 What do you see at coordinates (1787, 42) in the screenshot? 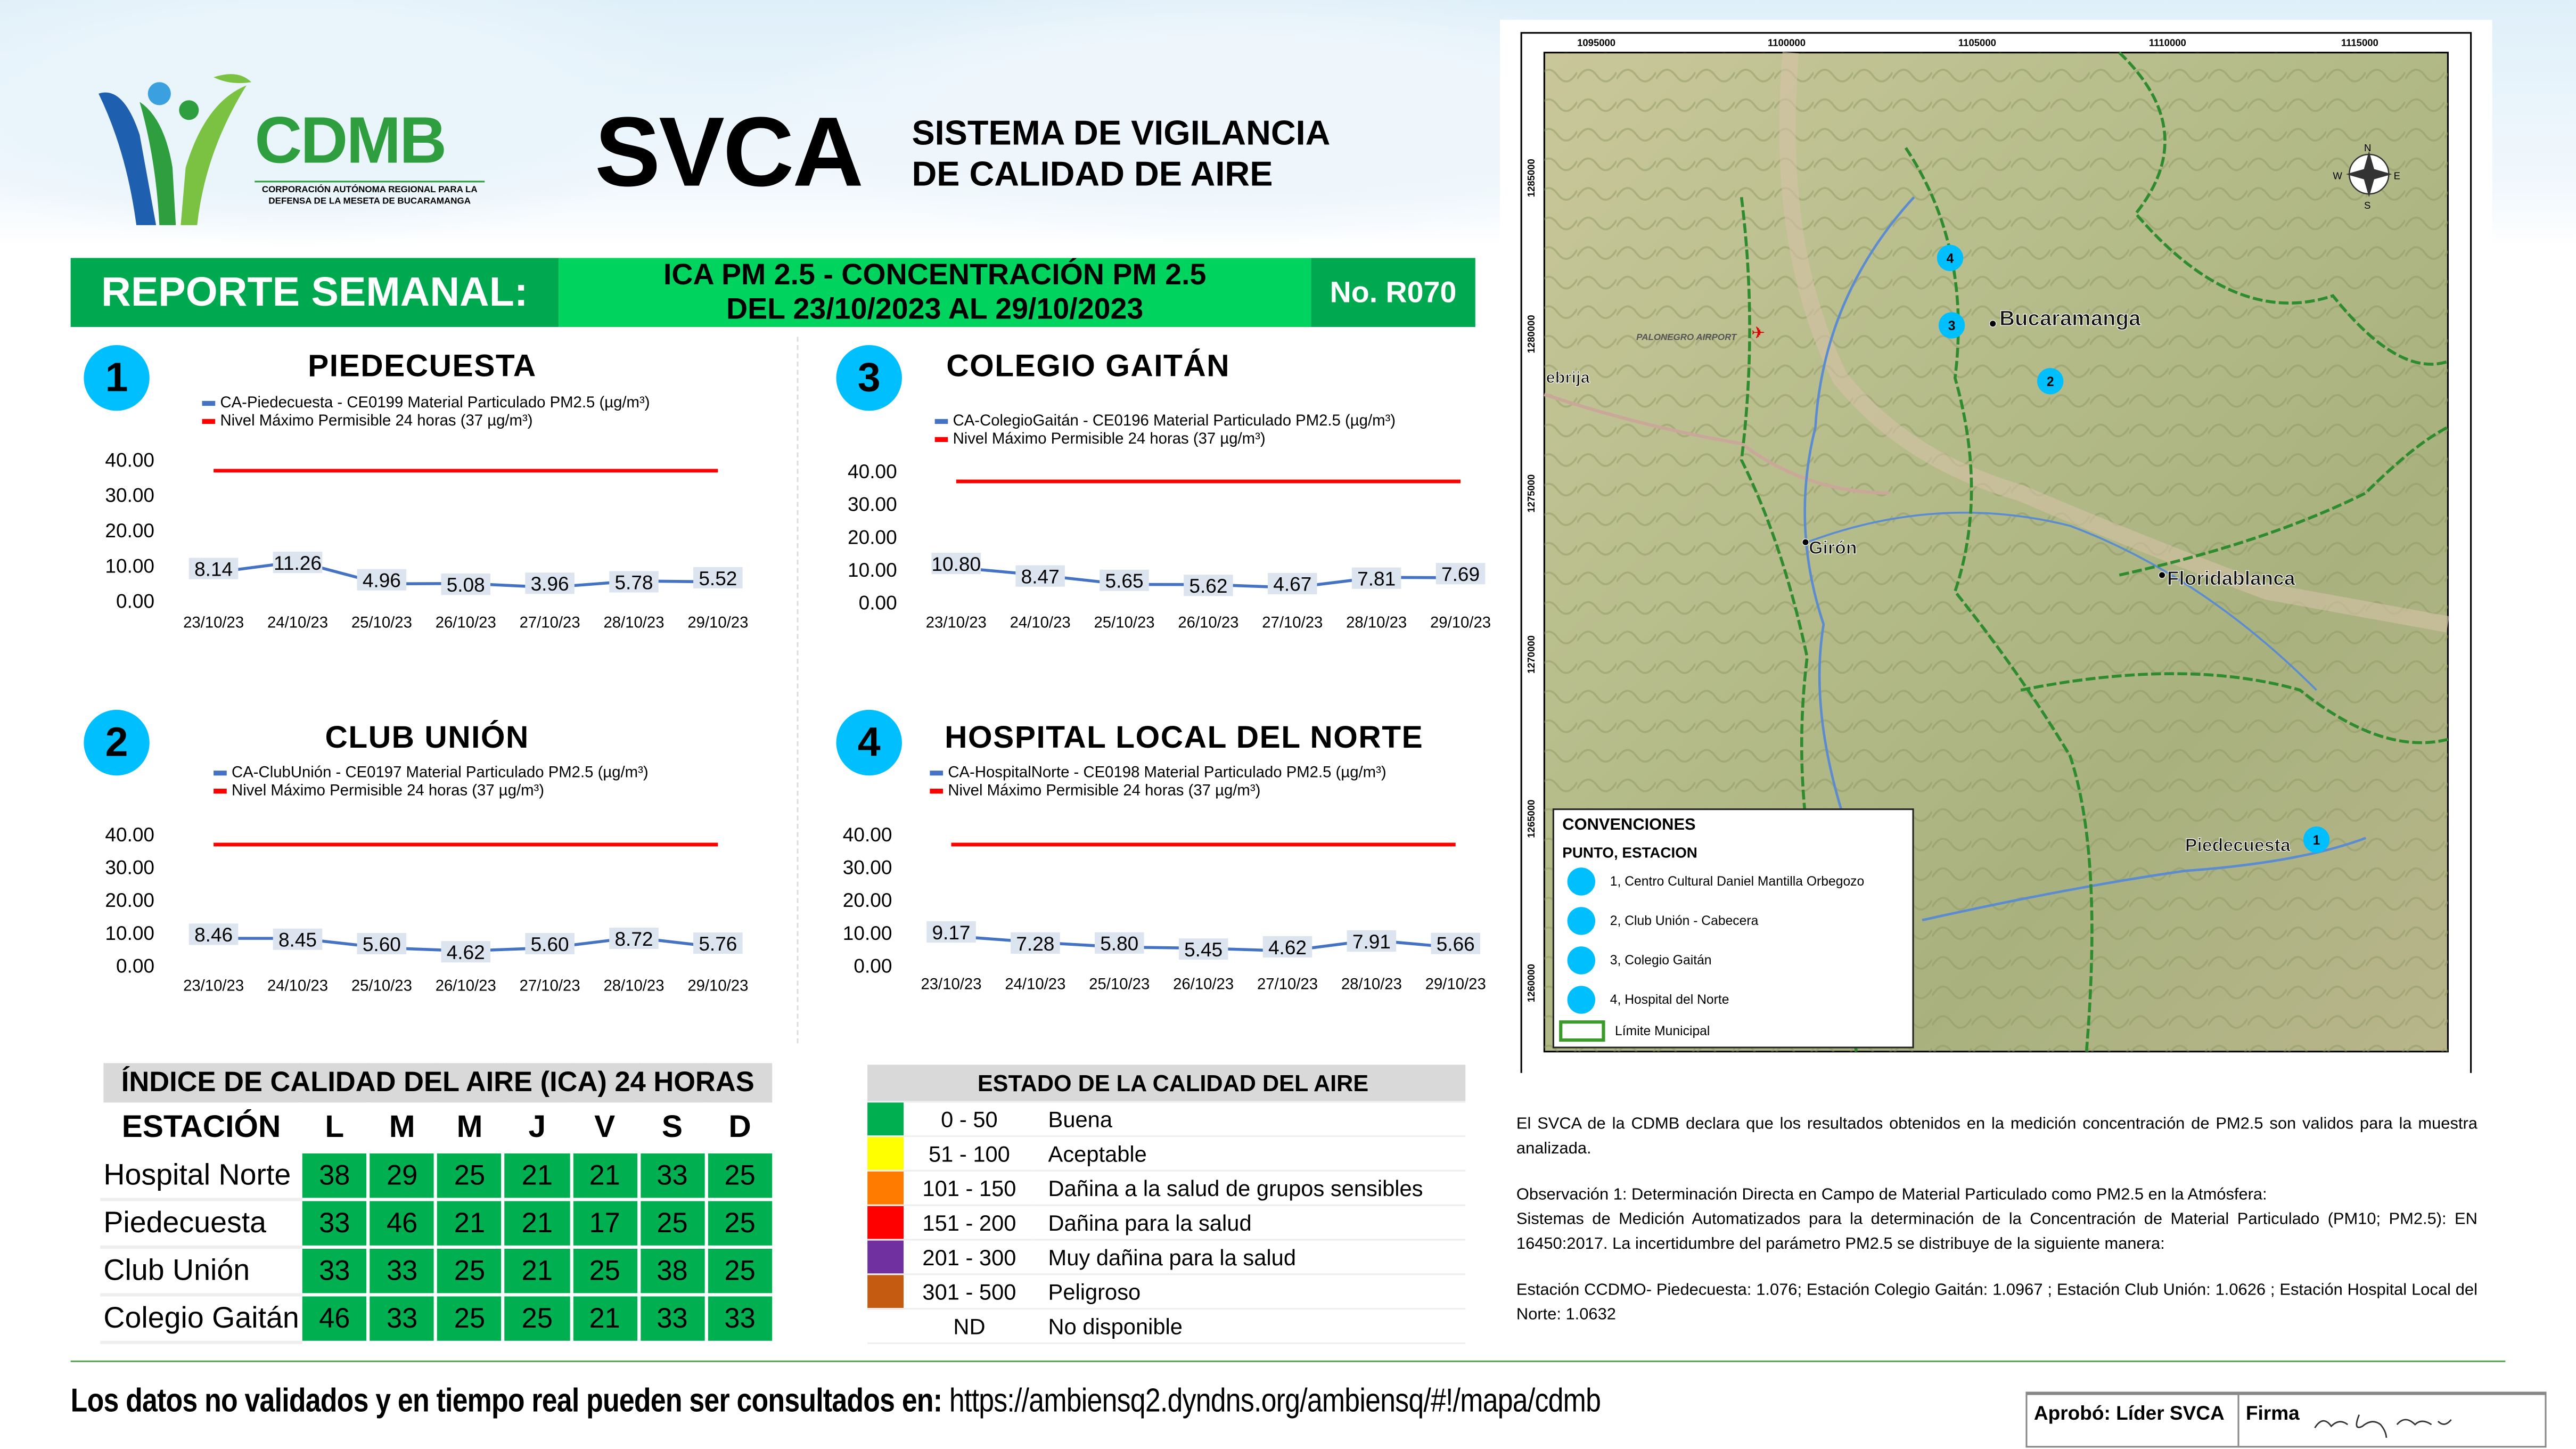
I see `map-coord-label: 1100000` at bounding box center [1787, 42].